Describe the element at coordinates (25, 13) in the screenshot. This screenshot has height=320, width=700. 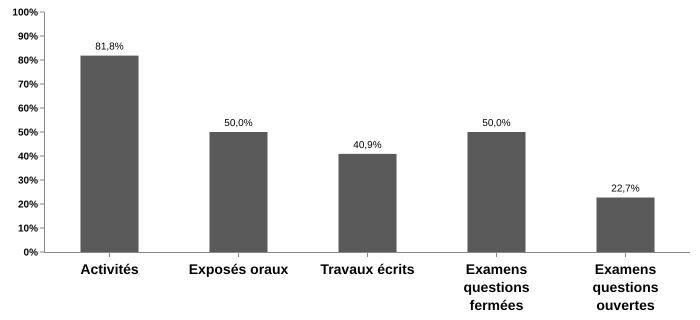
I see `y-tick-label: 100%` at that location.